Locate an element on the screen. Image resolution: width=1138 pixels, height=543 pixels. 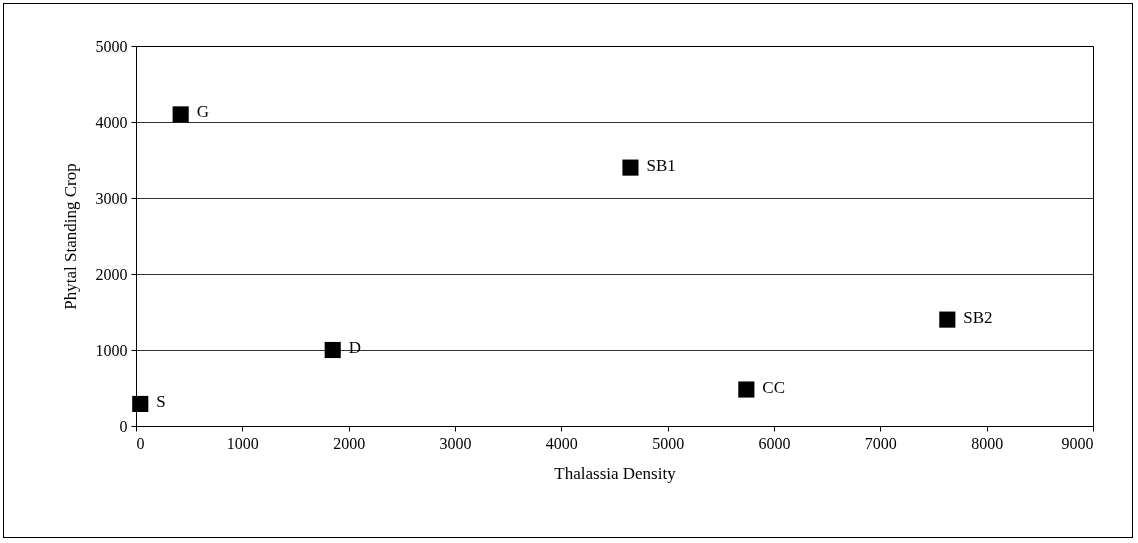
annotation: G is located at coordinates (202, 112).